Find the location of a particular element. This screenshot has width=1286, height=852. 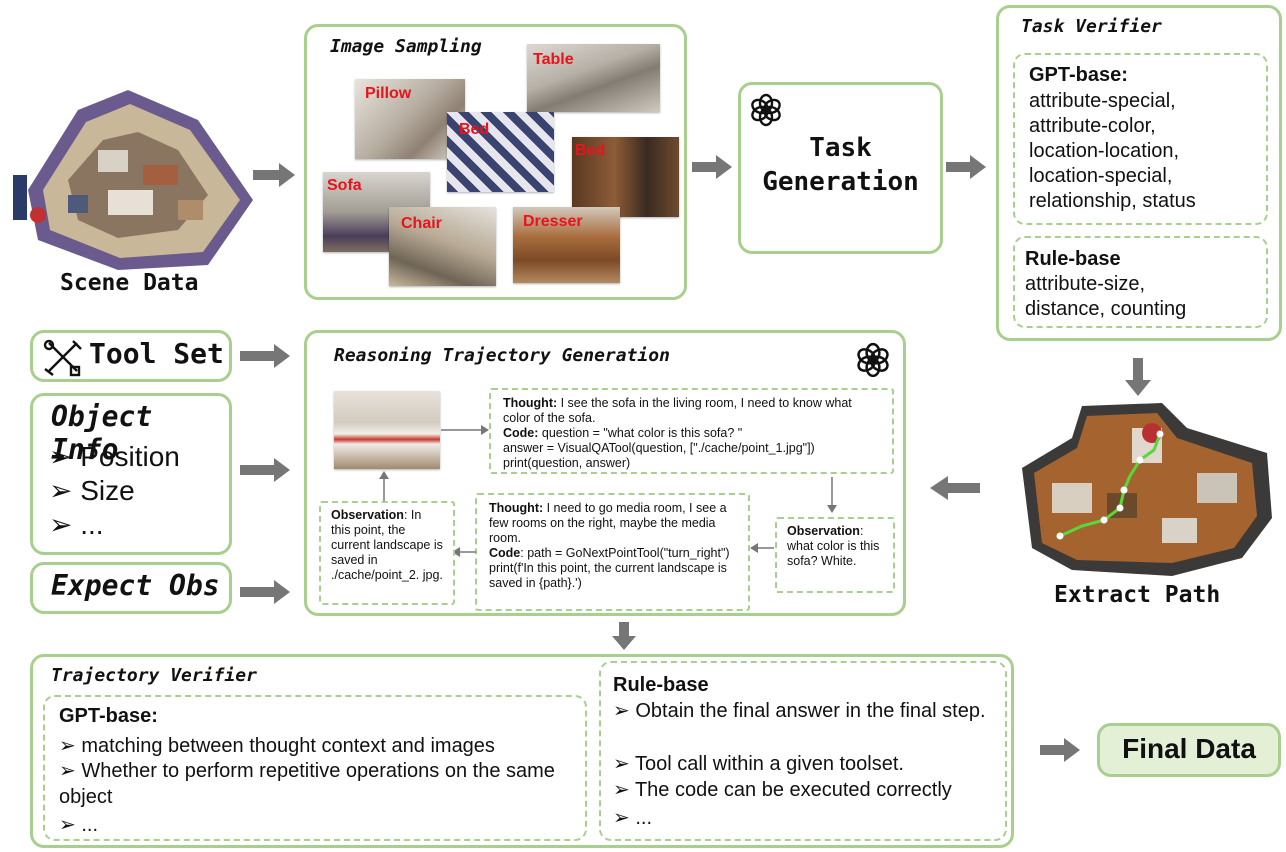

rule-base-item: Tool call within a given toolset. is located at coordinates (758, 763).